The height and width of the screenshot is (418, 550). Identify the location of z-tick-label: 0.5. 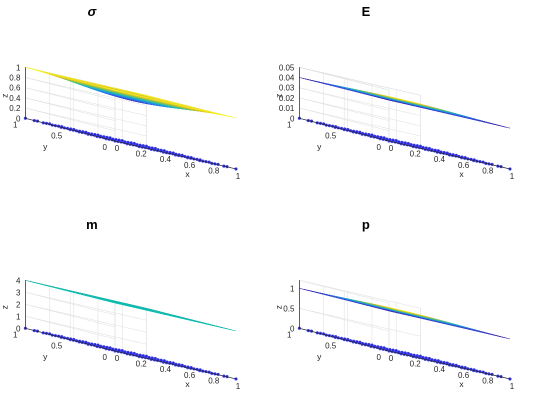
(289, 308).